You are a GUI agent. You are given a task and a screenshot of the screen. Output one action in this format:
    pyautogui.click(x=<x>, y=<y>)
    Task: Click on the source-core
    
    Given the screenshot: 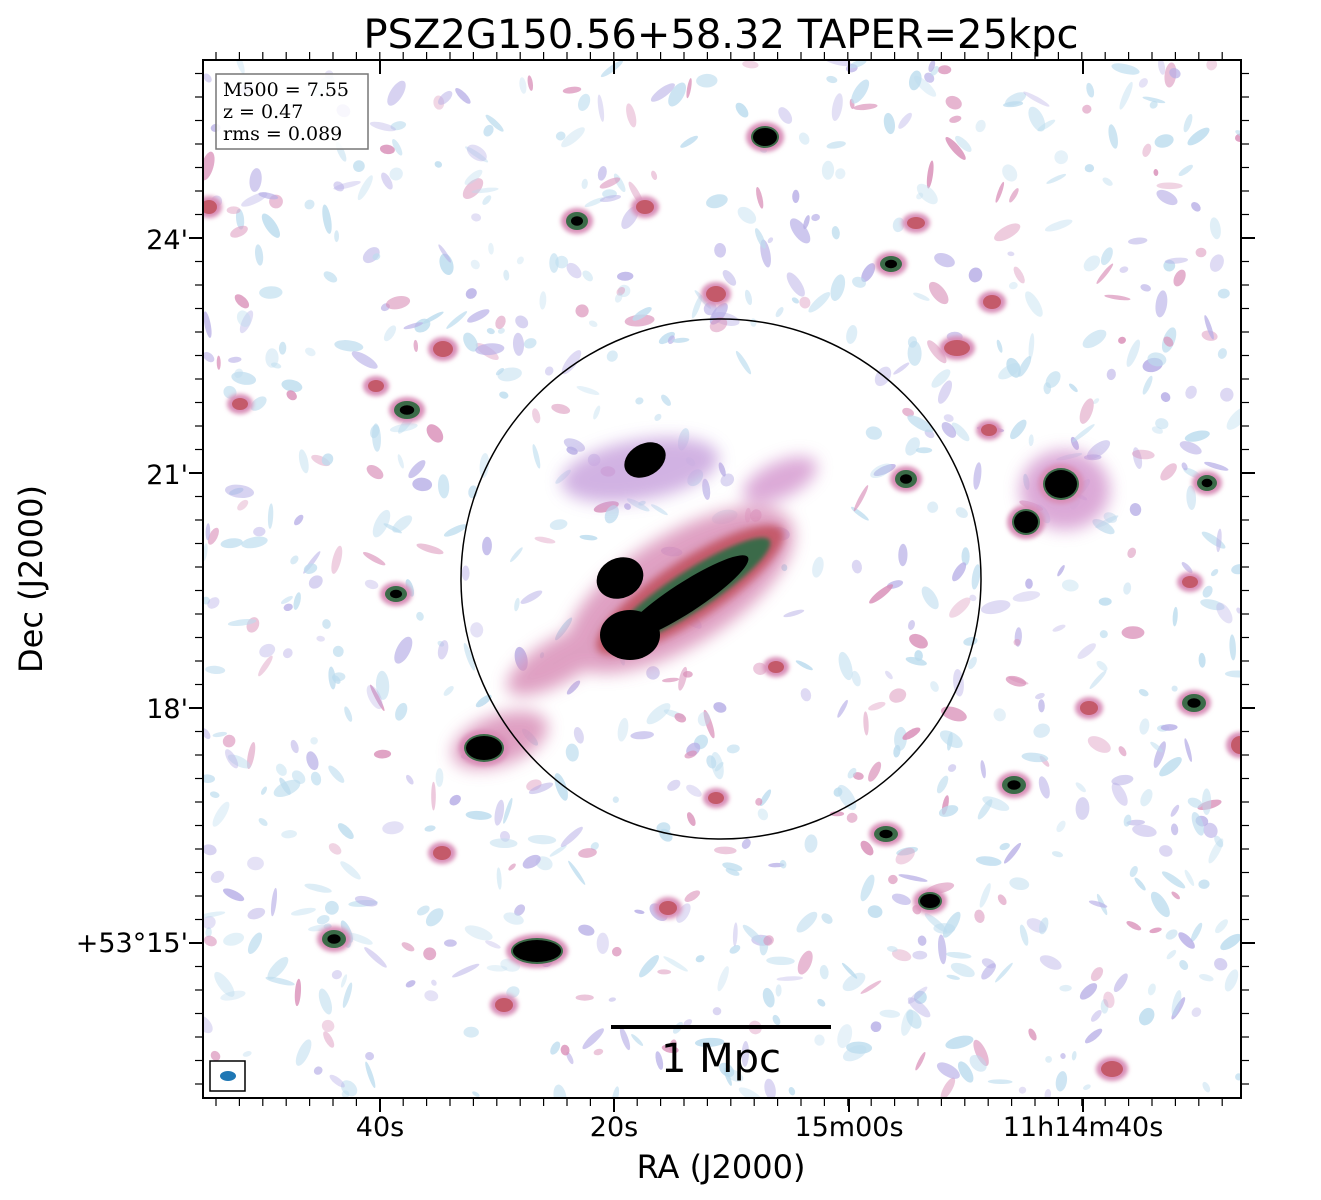 What is the action you would take?
    pyautogui.click(x=407, y=410)
    